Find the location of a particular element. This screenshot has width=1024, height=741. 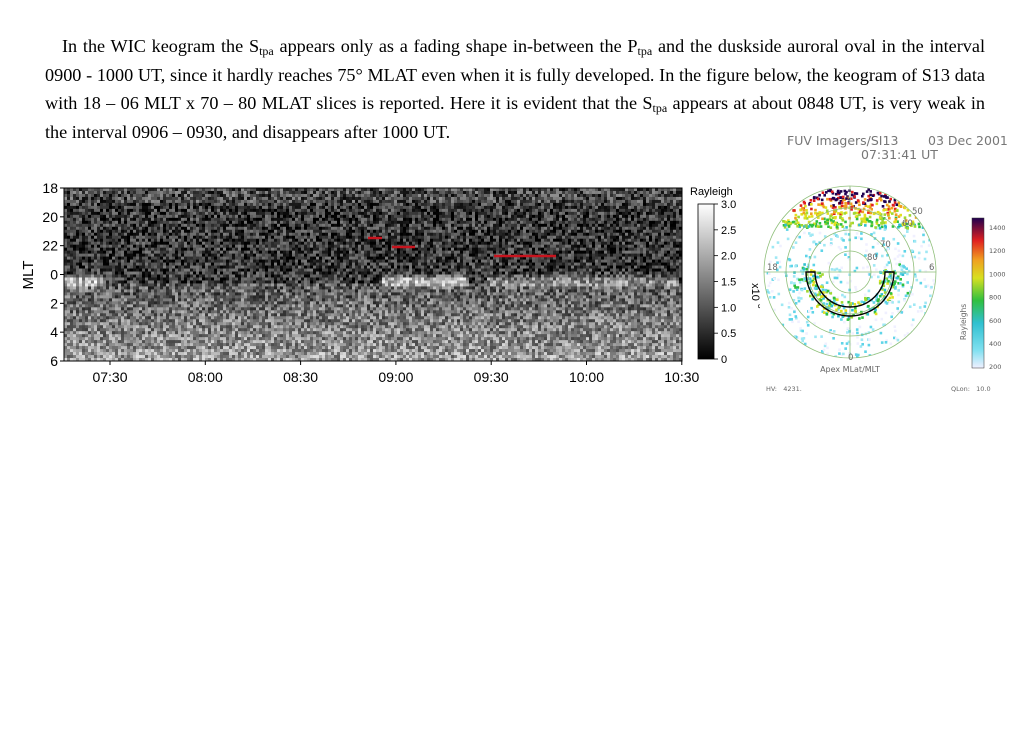

polar-colorbar is located at coordinates (978, 293).